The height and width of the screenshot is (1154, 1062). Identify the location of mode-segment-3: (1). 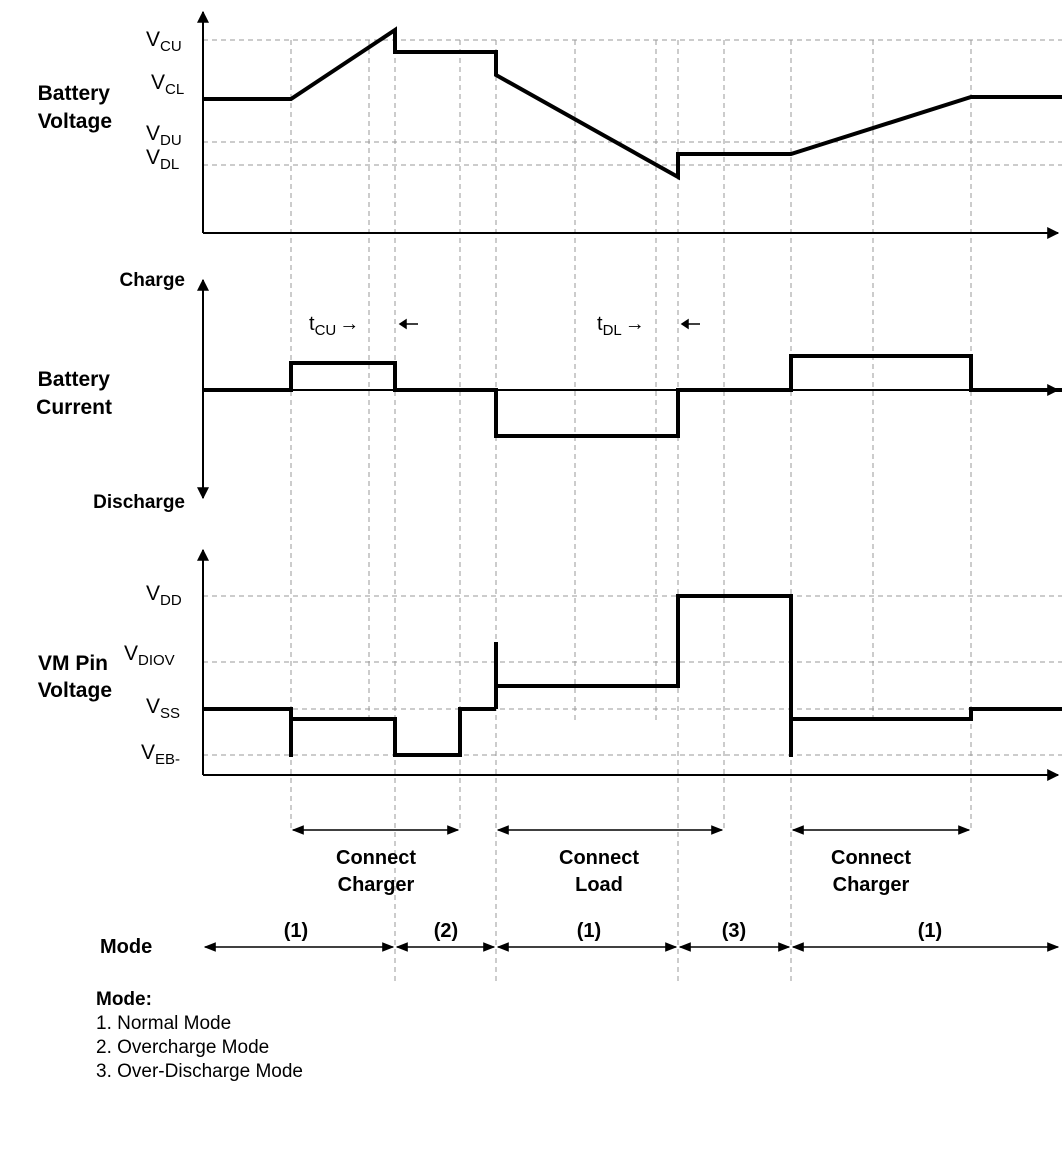
(589, 931).